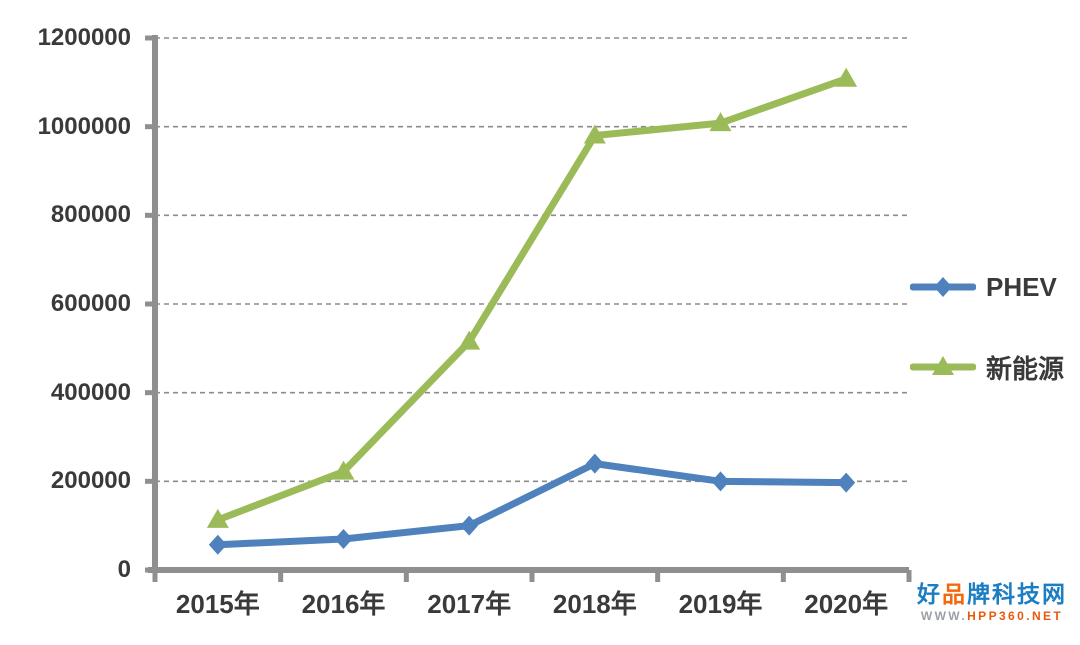  I want to click on x-tick-label: 2019年, so click(720, 604).